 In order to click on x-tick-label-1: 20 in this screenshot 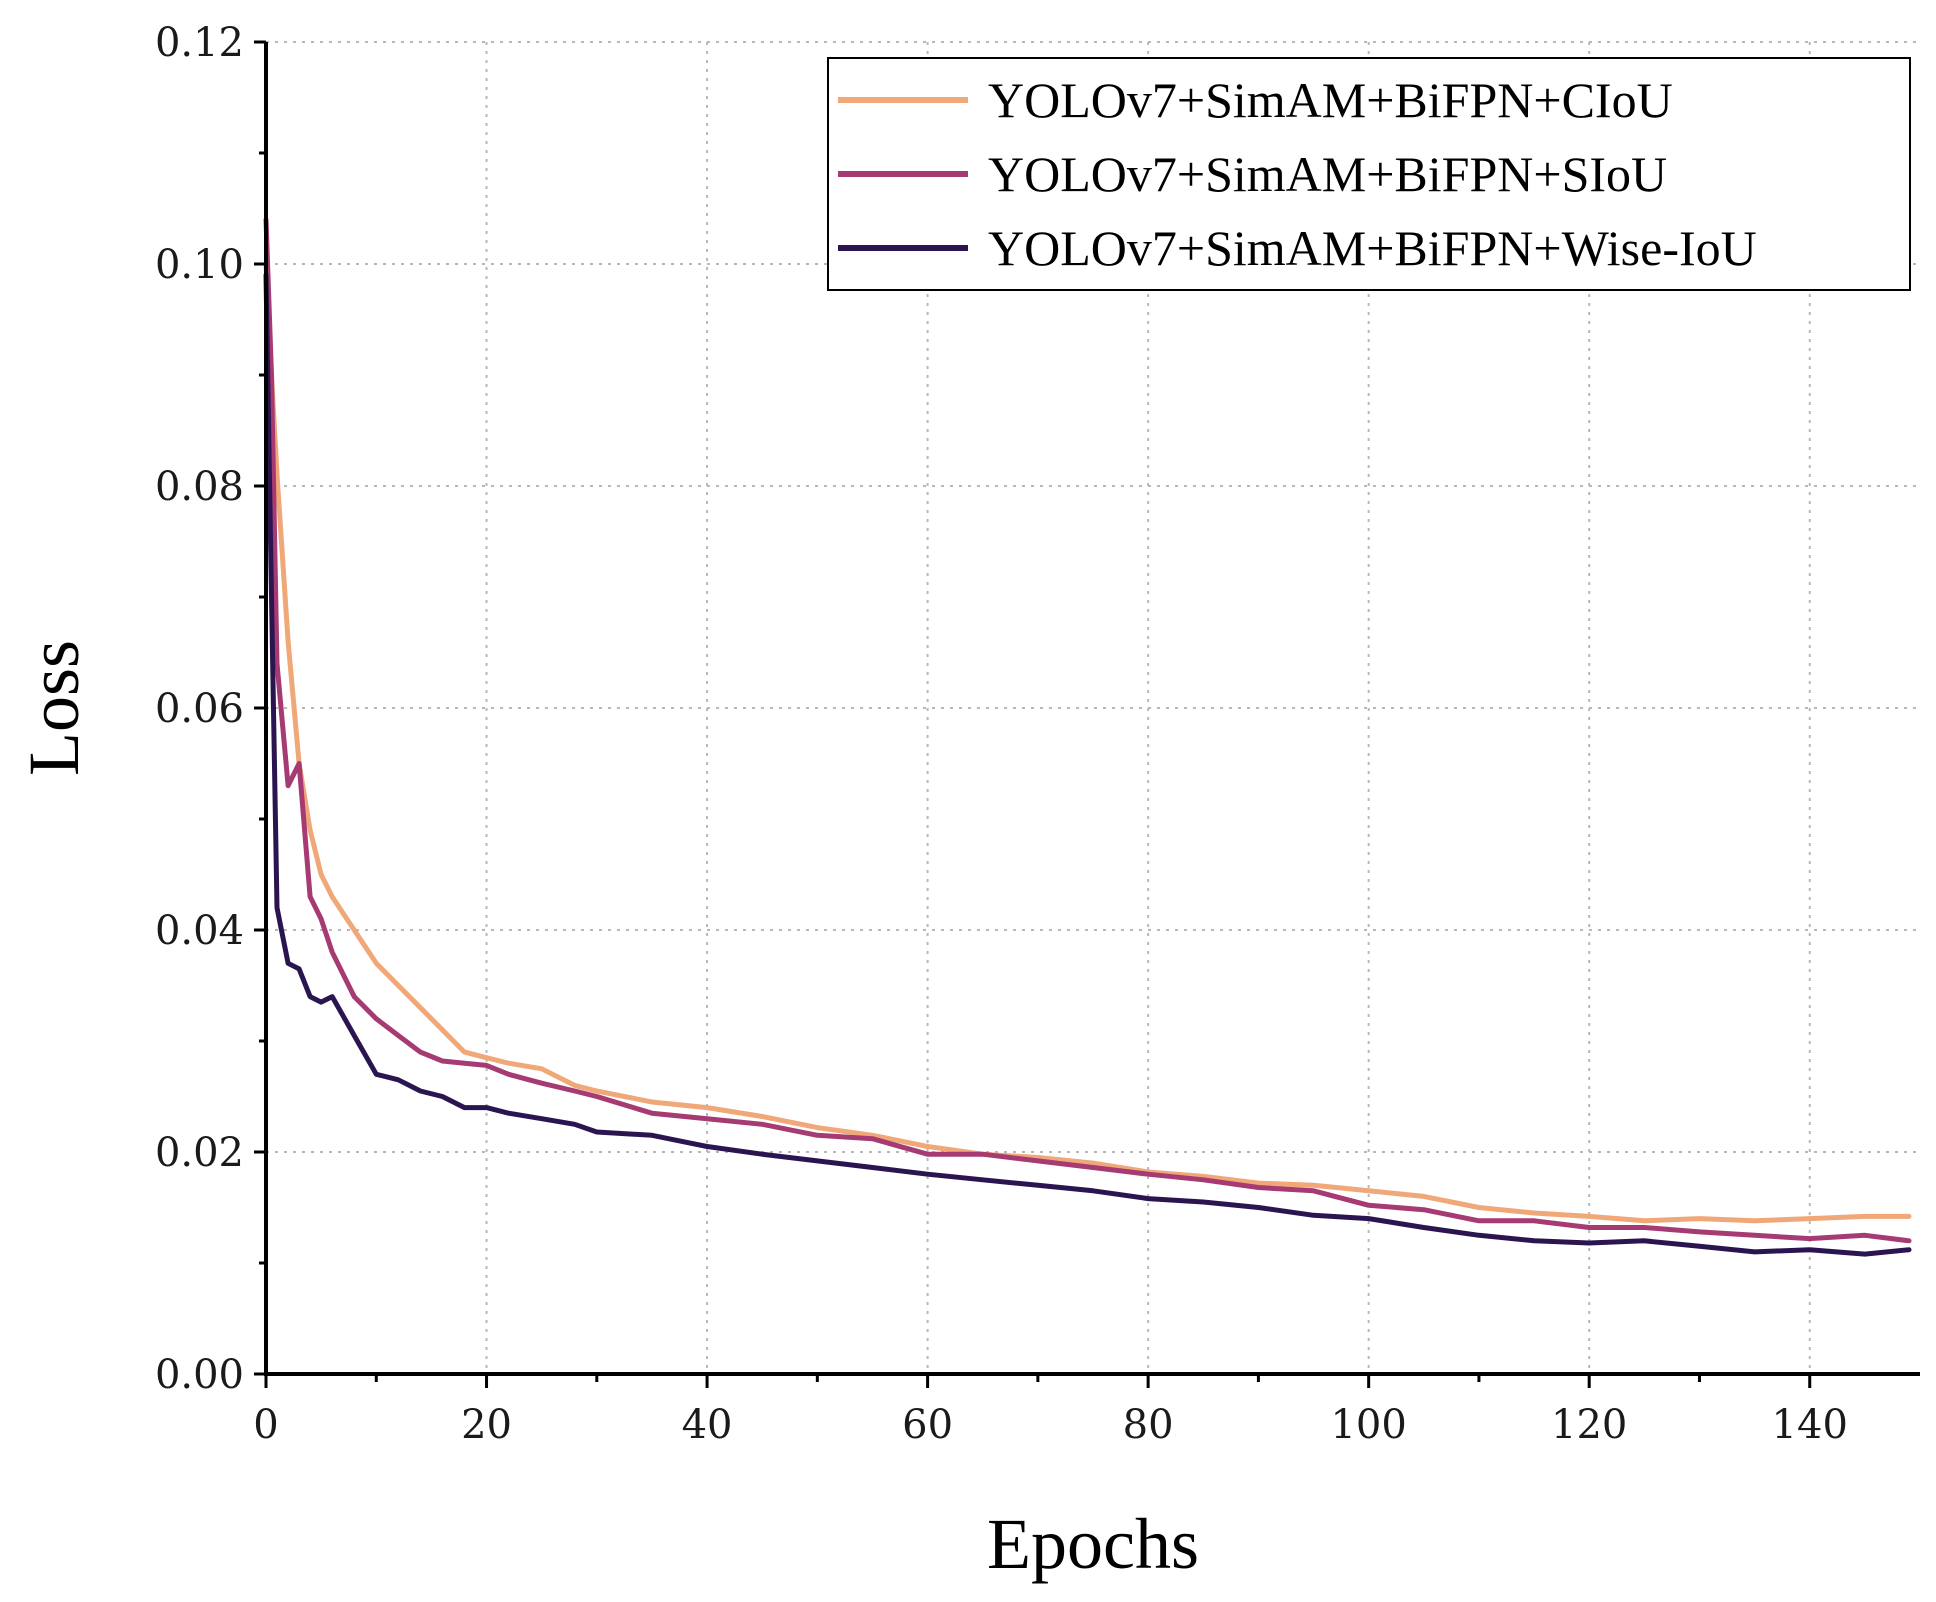, I will do `click(486, 1425)`.